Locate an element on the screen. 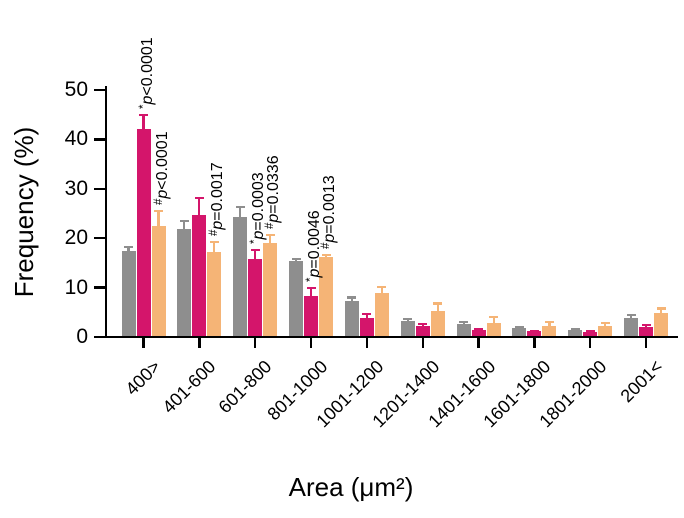 The width and height of the screenshot is (684, 518). x-tick-label: 401-600 is located at coordinates (189, 387).